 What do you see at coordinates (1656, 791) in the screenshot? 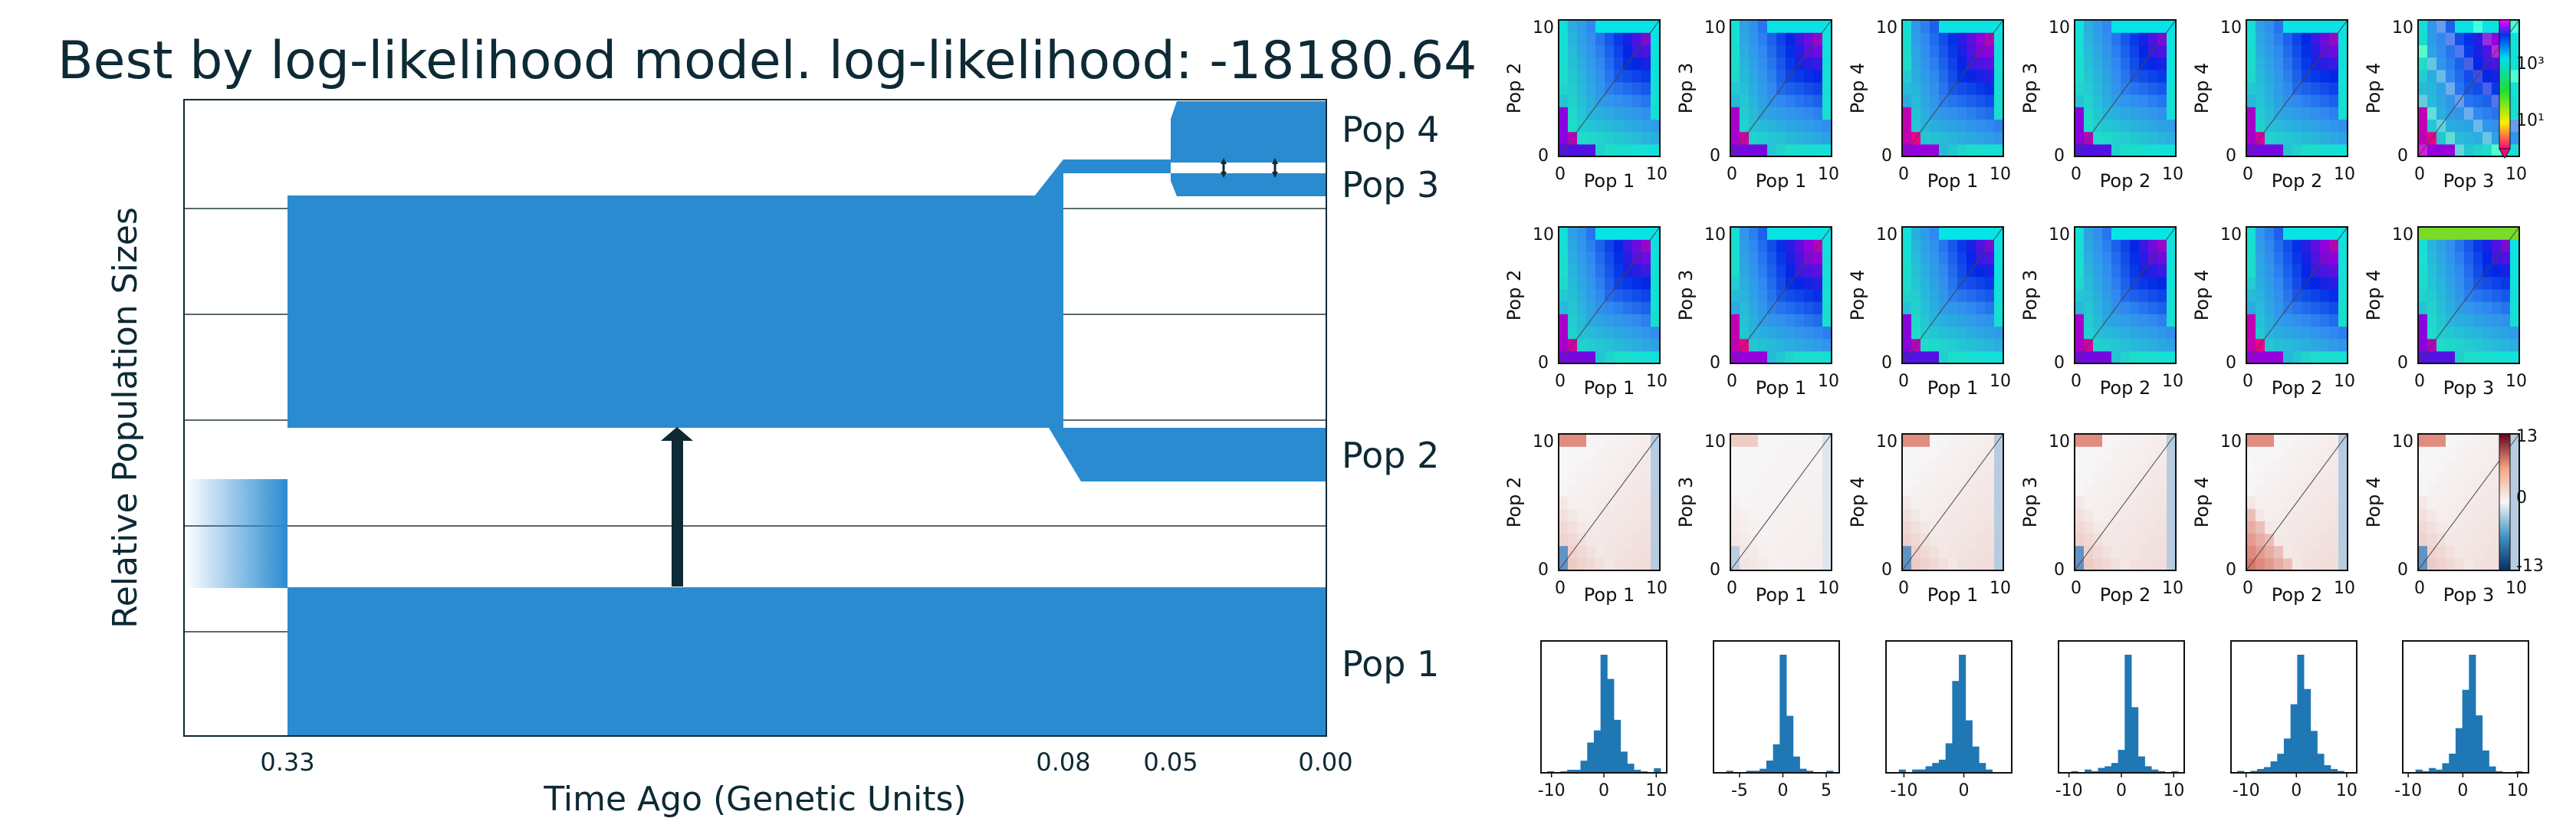
I see `histogram-tick-label: 10` at bounding box center [1656, 791].